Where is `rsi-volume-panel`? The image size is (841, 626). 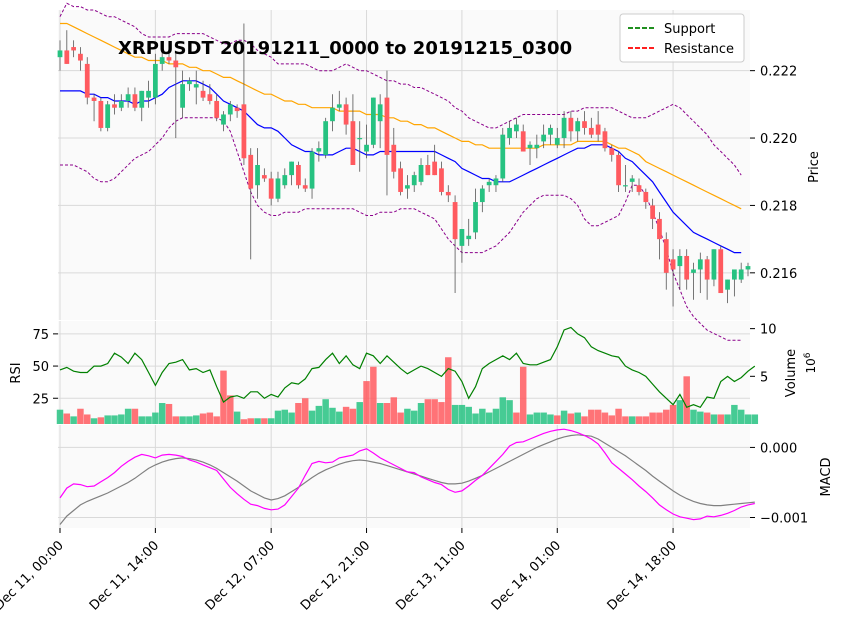 rsi-volume-panel is located at coordinates (404, 372).